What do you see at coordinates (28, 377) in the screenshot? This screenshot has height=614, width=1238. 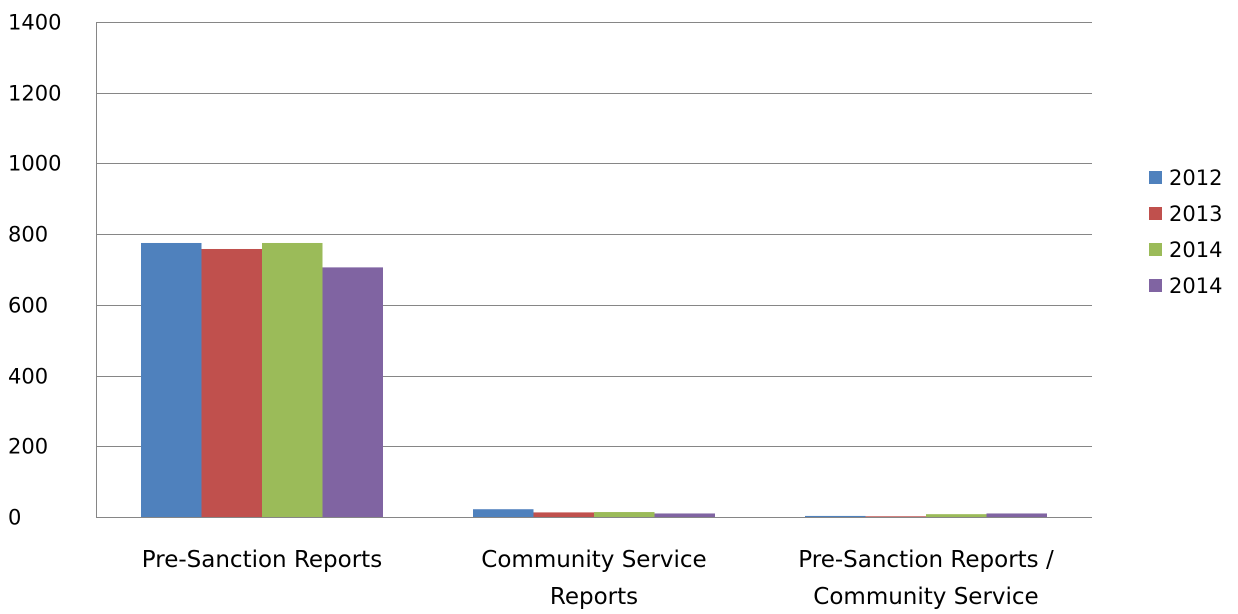 I see `y-tick-label: 400` at bounding box center [28, 377].